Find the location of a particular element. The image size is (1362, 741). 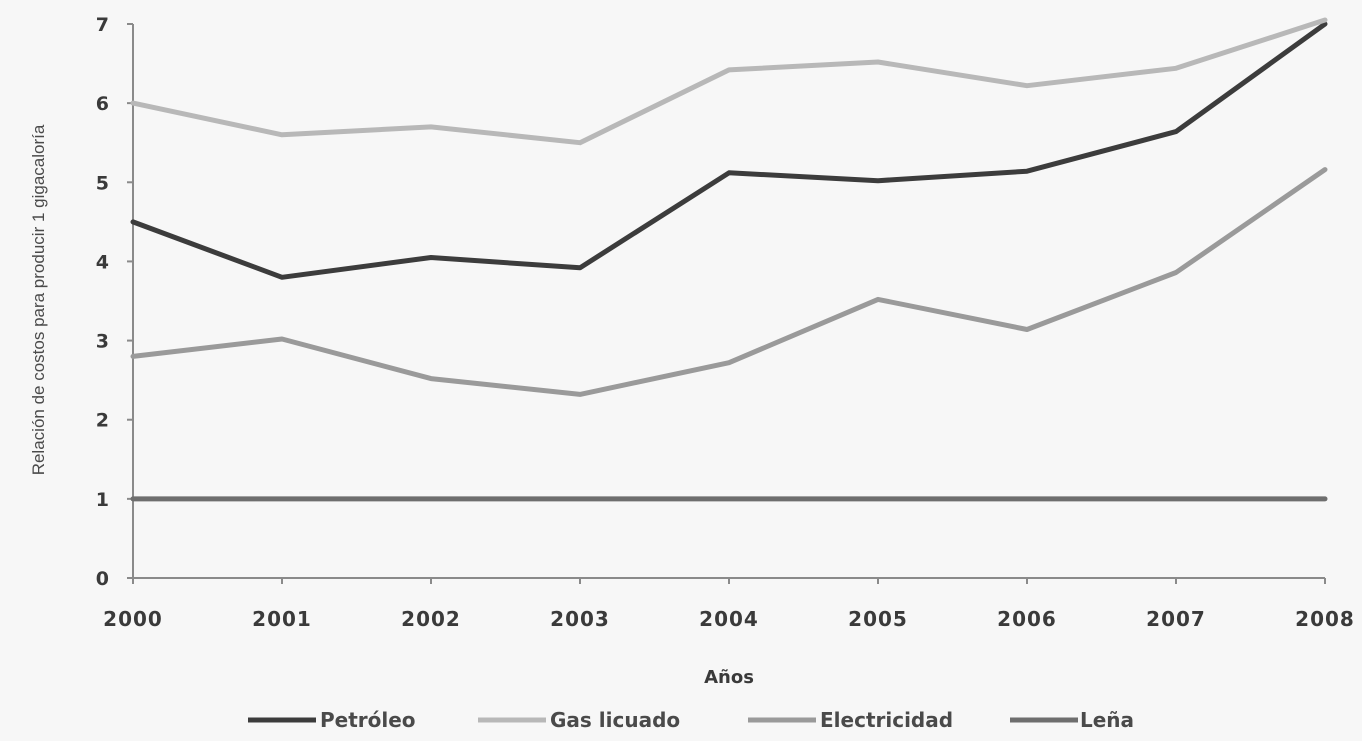

legend-label-2: Gas licuado is located at coordinates (615, 720).